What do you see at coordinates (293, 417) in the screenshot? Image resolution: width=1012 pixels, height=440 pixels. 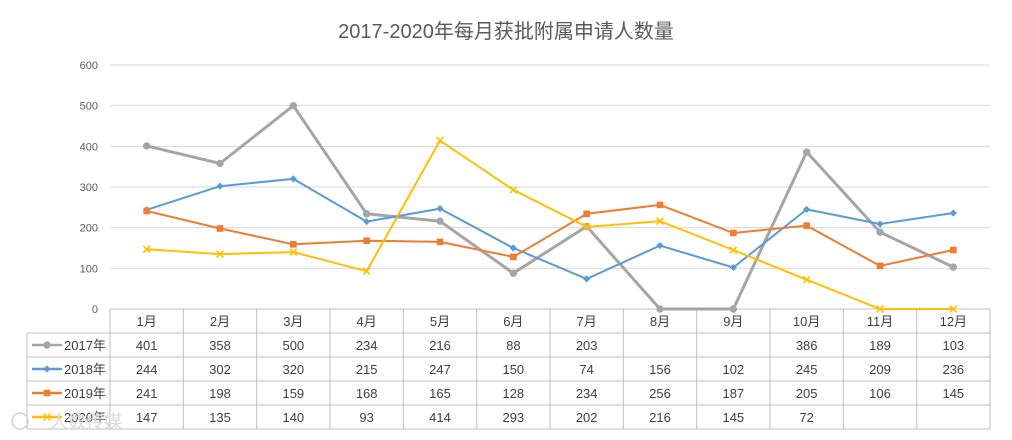 I see `table-cell: 140` at bounding box center [293, 417].